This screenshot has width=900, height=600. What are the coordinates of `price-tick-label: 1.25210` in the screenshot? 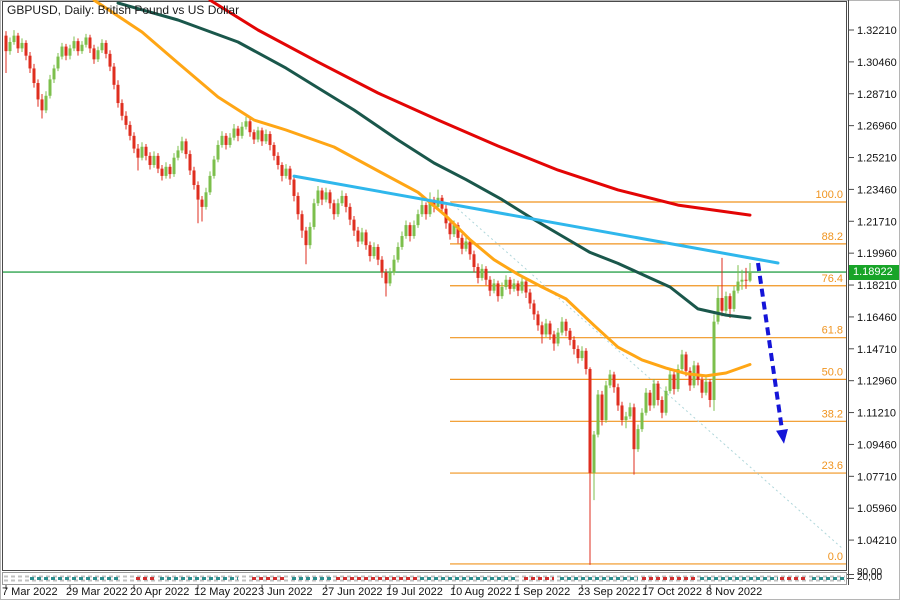 It's located at (877, 159).